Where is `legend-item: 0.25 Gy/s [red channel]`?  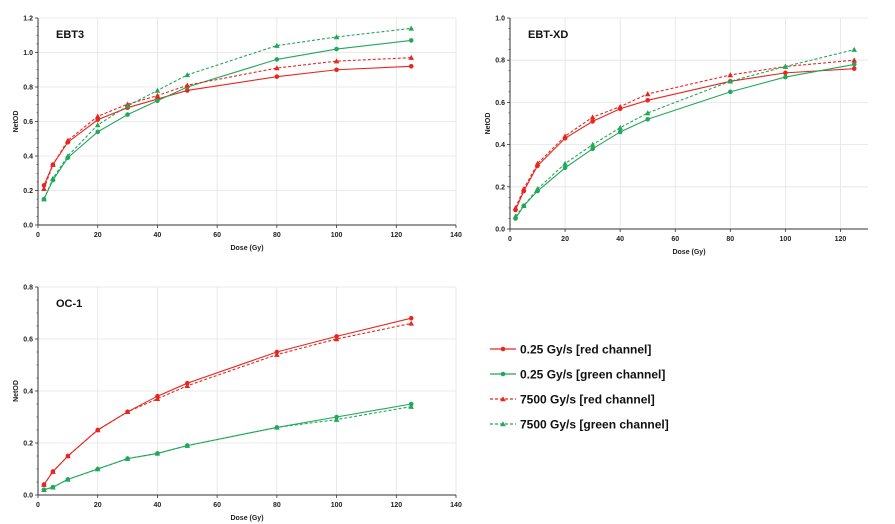
legend-item: 0.25 Gy/s [red channel] is located at coordinates (570, 350).